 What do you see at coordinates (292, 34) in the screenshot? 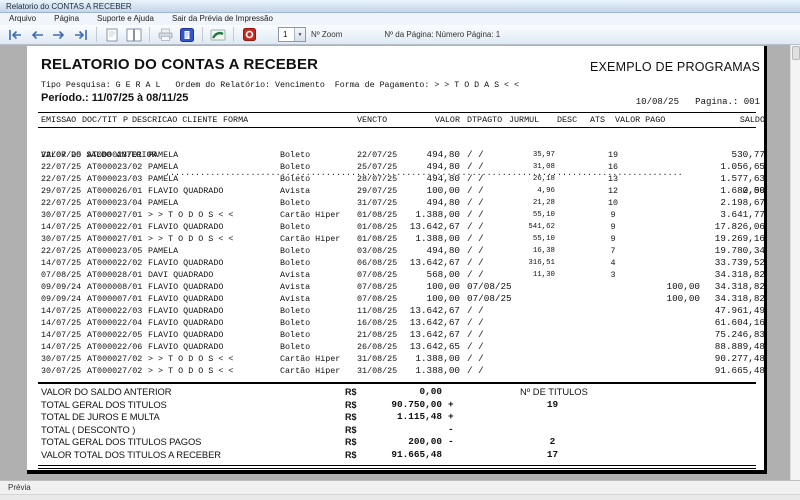
I see `zoom-select: 1 ▼` at bounding box center [292, 34].